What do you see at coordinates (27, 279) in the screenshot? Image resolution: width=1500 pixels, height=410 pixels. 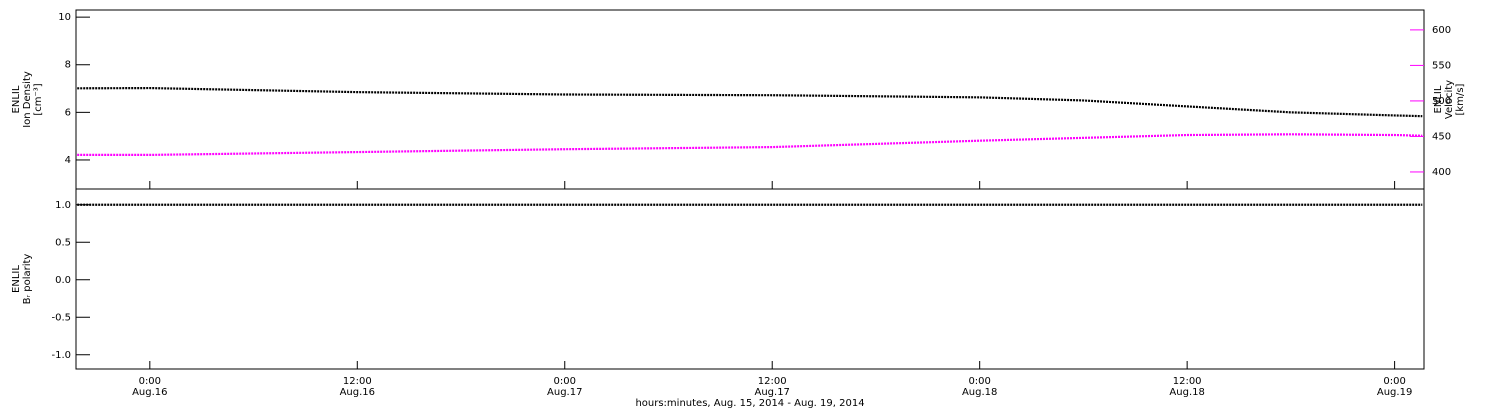 I see `y-axis-label: Bᵣ polarity` at bounding box center [27, 279].